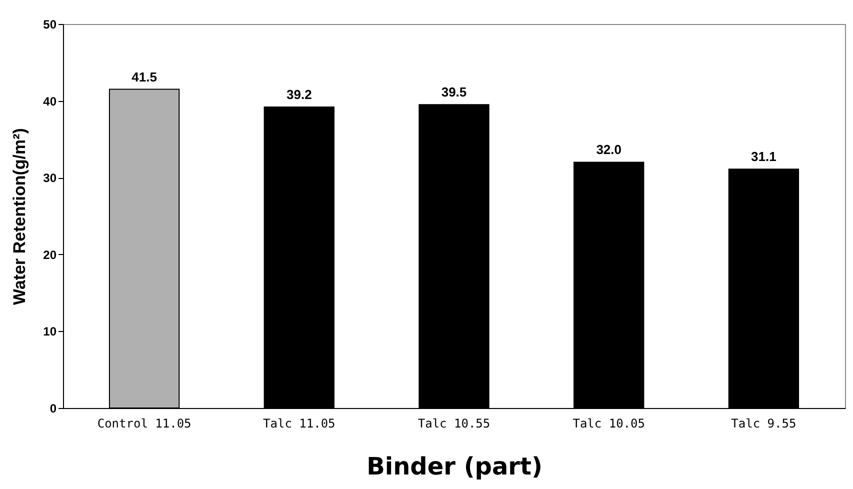  What do you see at coordinates (144, 76) in the screenshot?
I see `data-label: 41.5` at bounding box center [144, 76].